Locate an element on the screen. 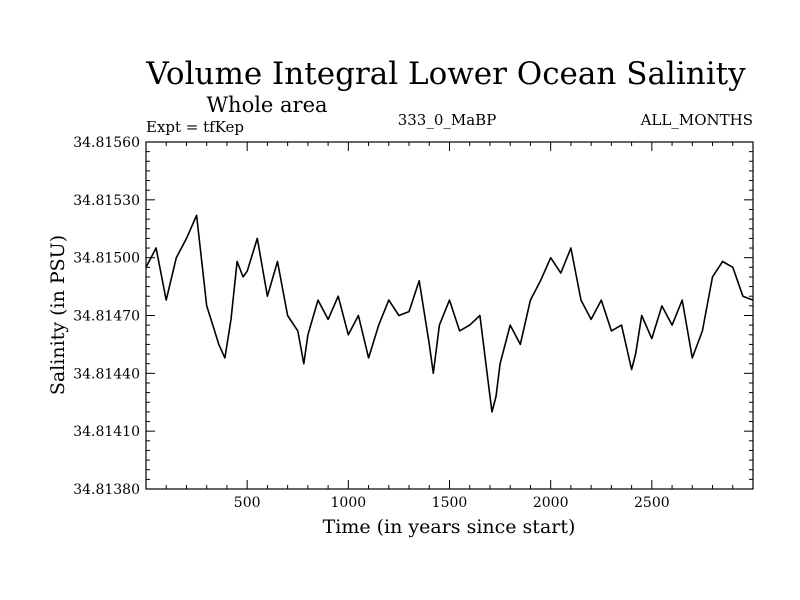 This screenshot has height=600, width=800. chart-title: Volume Integral Lower Ocean Salinity is located at coordinates (445, 74).